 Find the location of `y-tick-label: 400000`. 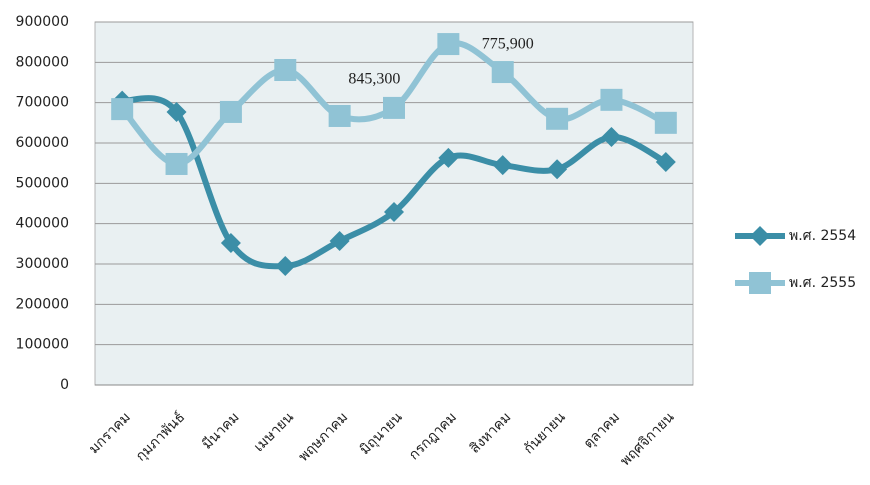

y-tick-label: 400000 is located at coordinates (42, 224).